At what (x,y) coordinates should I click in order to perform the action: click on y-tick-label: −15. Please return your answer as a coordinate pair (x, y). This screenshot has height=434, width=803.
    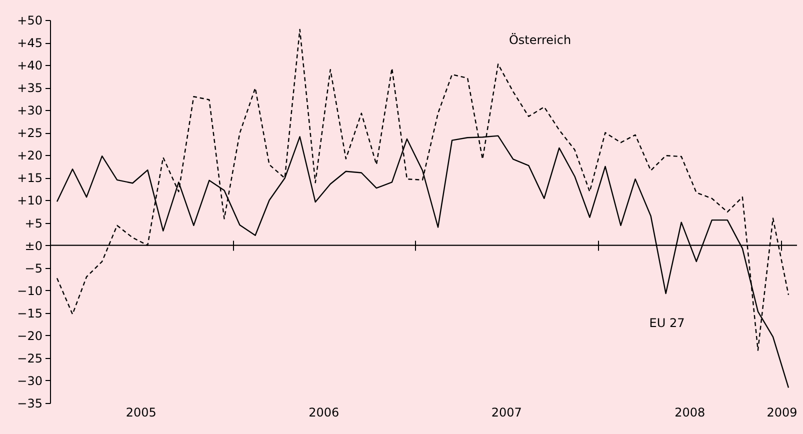
    Looking at the image, I should click on (29, 313).